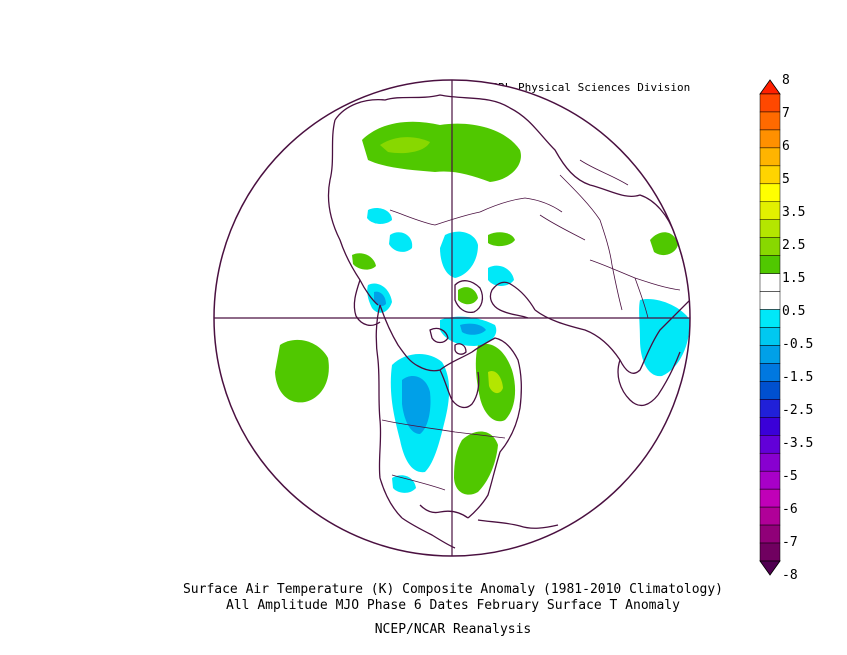 The width and height of the screenshot is (847, 655). What do you see at coordinates (443, 429) in the screenshot?
I see `border-us-canada` at bounding box center [443, 429].